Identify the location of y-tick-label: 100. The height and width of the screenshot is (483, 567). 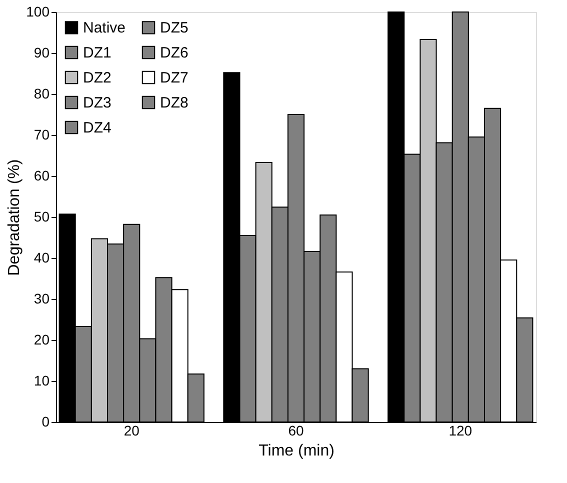
(38, 12).